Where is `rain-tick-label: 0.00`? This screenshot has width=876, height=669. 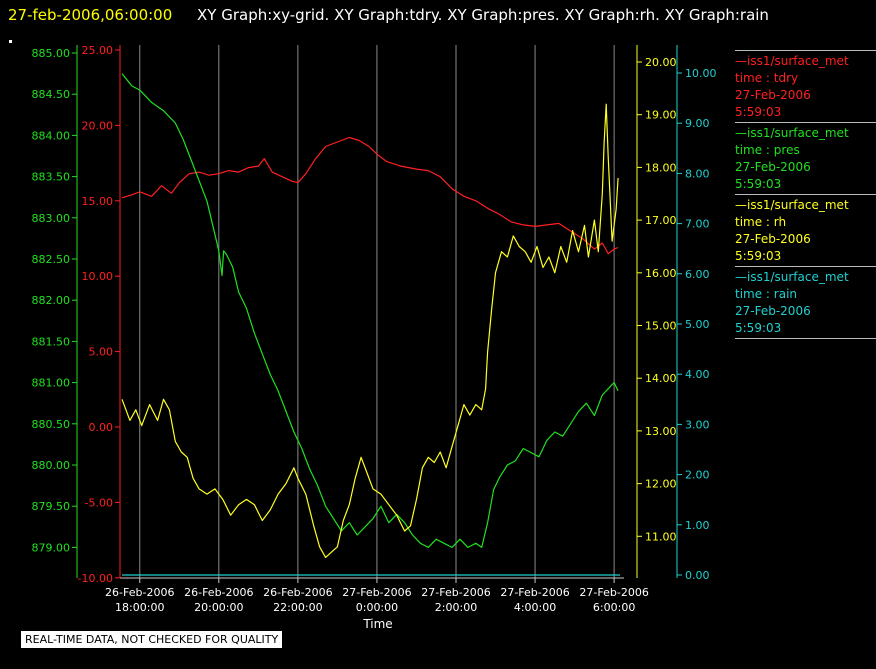 rain-tick-label: 0.00 is located at coordinates (697, 575).